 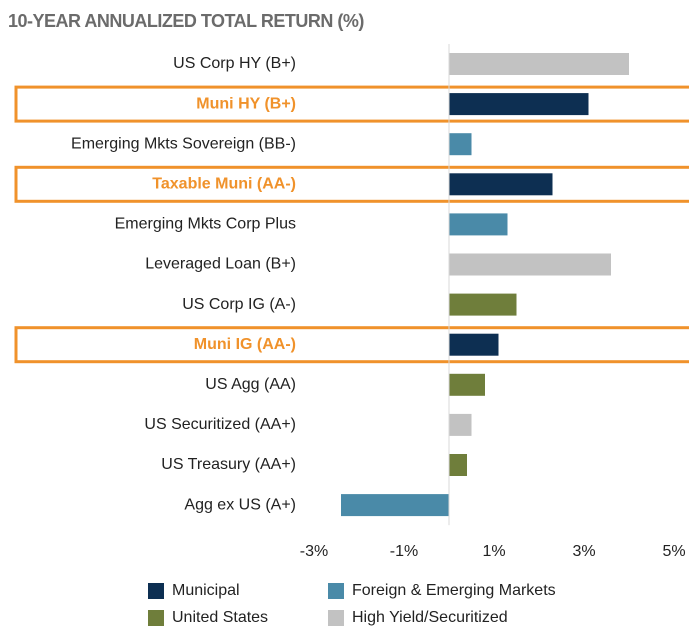 I want to click on y-tick-label: Taxable Muni (AA-), so click(x=224, y=184).